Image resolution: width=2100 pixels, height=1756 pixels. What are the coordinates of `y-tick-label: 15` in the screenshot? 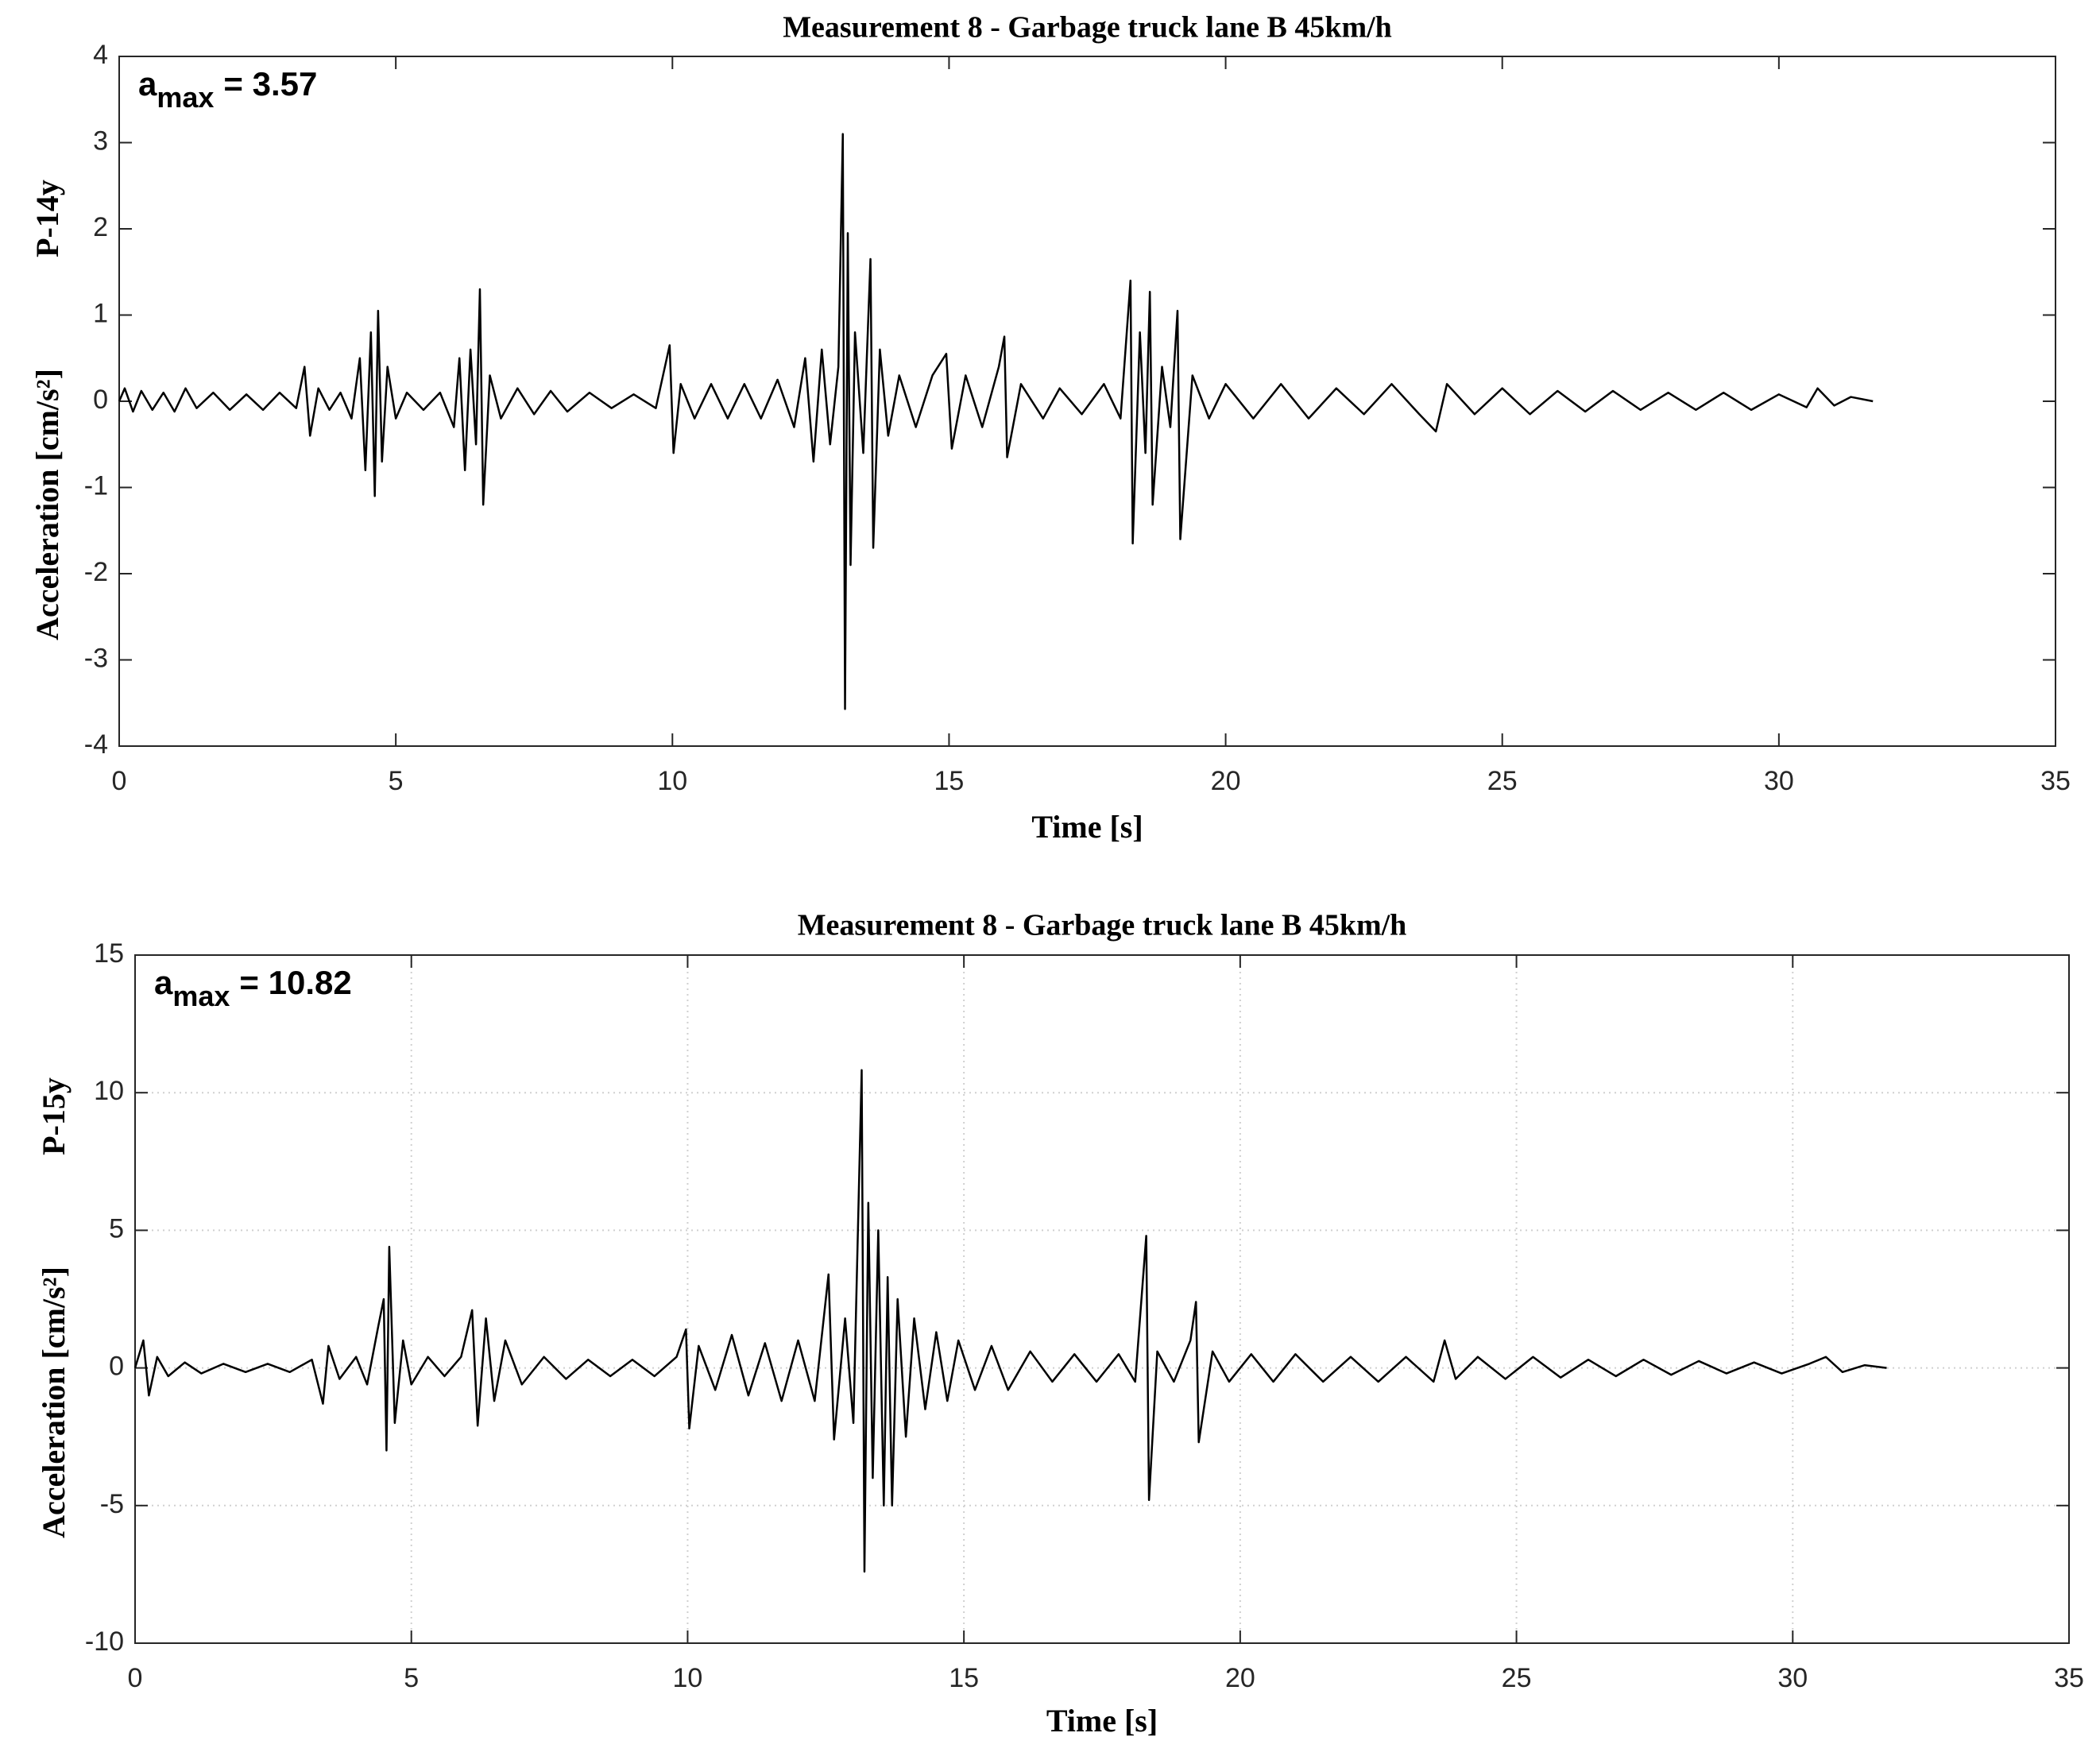 It's located at (109, 953).